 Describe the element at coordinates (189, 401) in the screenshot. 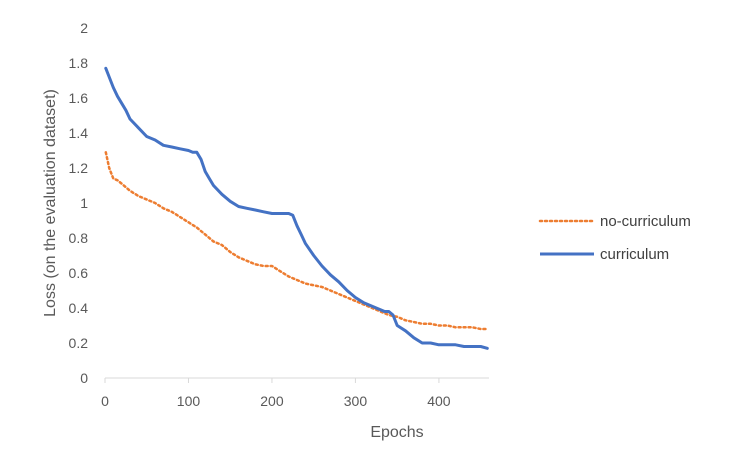

I see `x-tick-label: 100` at that location.